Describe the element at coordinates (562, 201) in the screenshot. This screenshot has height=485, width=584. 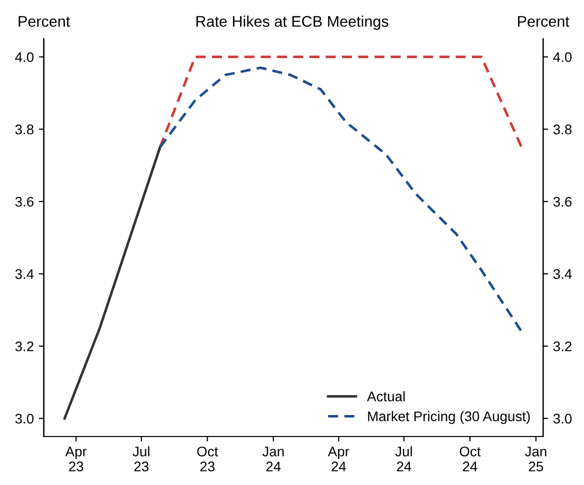
I see `y2-tick-label: 3.6` at that location.